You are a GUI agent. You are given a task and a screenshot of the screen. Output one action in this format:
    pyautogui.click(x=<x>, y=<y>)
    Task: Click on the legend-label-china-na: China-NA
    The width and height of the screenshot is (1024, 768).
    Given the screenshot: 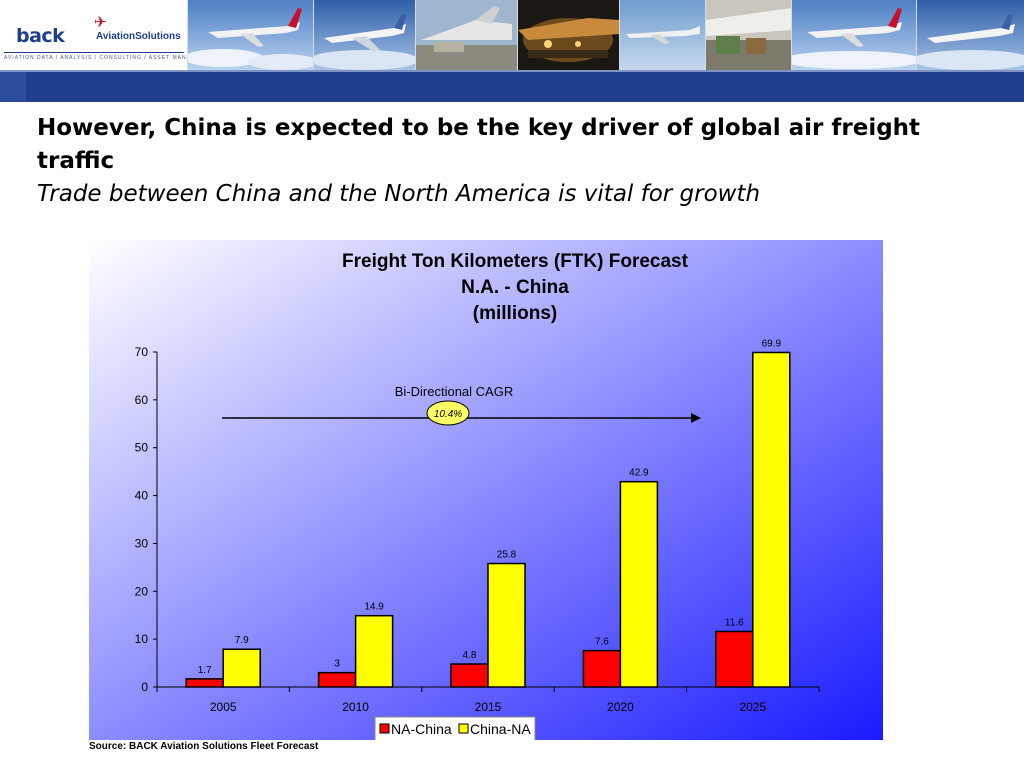 What is the action you would take?
    pyautogui.click(x=500, y=729)
    